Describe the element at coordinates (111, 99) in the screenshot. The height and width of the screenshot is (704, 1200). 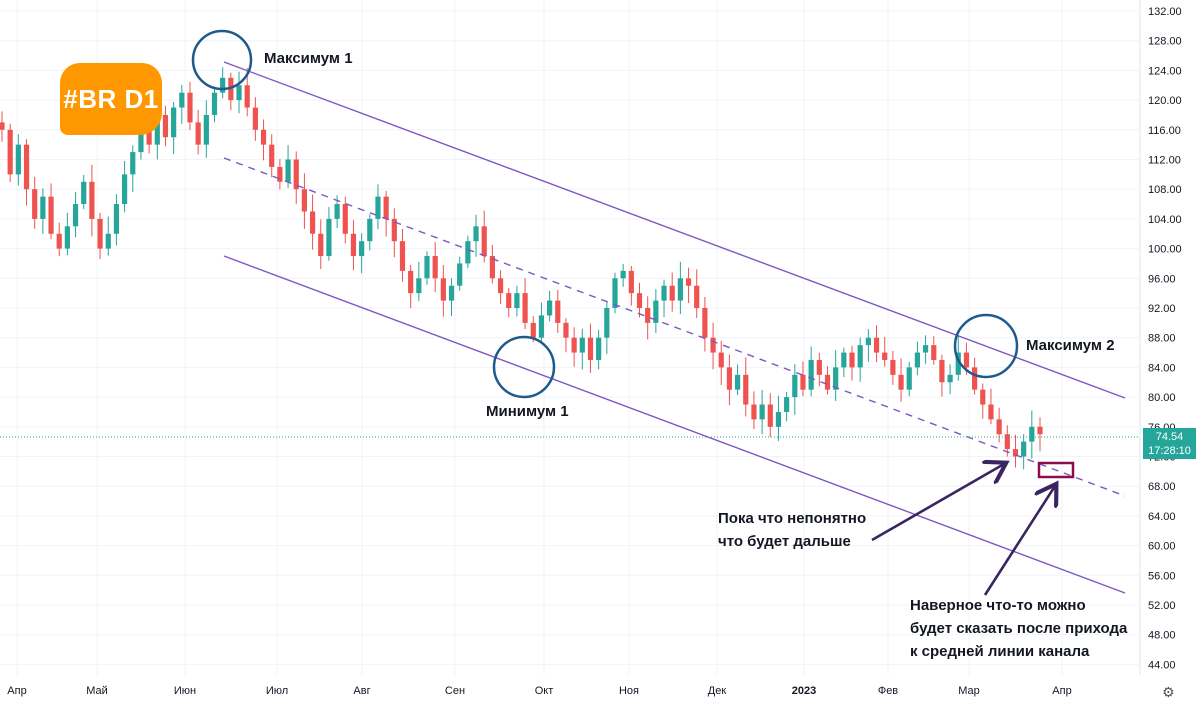
I see `ticker-badge: #BR D1` at that location.